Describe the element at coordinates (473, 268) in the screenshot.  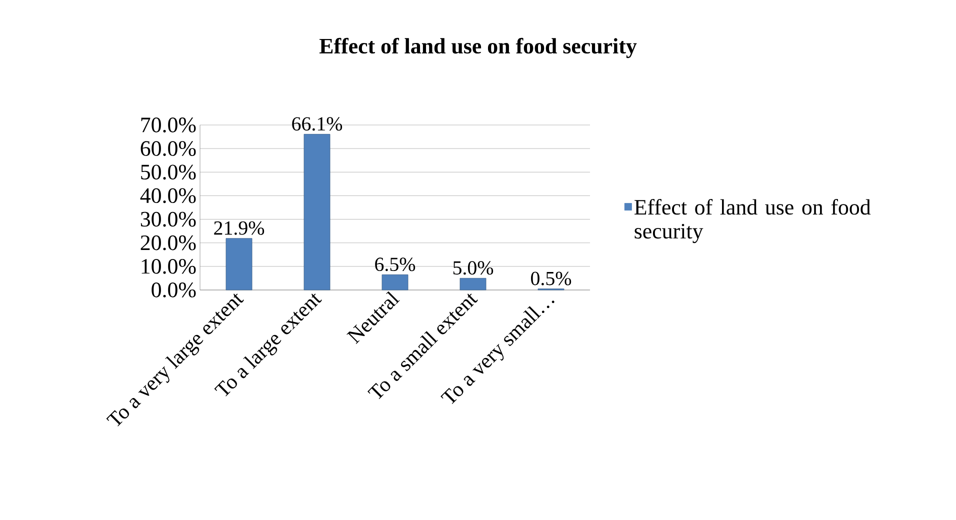
I see `text: 5.0%` at that location.